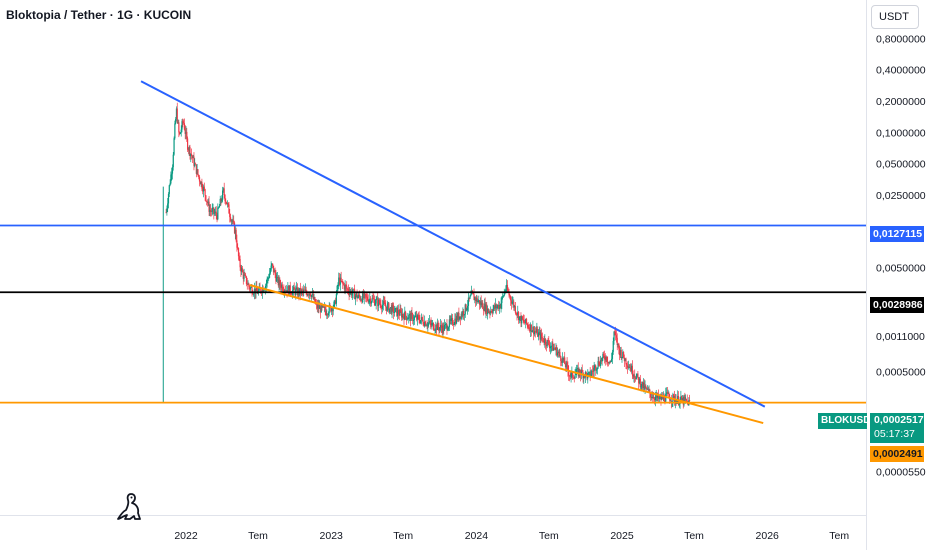  Describe the element at coordinates (895, 17) in the screenshot. I see `currency-button: USDT` at that location.